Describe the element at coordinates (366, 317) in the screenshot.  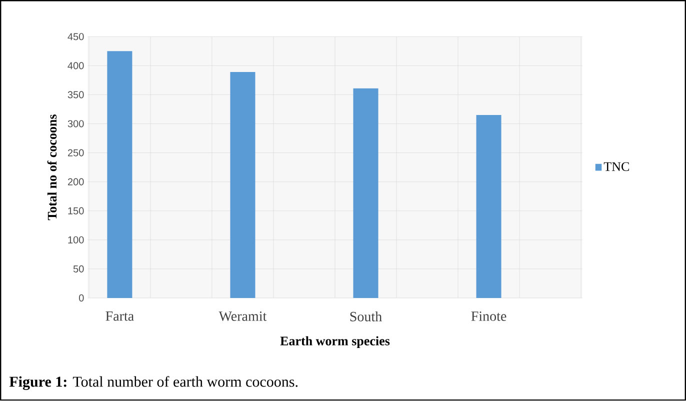
I see `x-tick-label: South` at that location.